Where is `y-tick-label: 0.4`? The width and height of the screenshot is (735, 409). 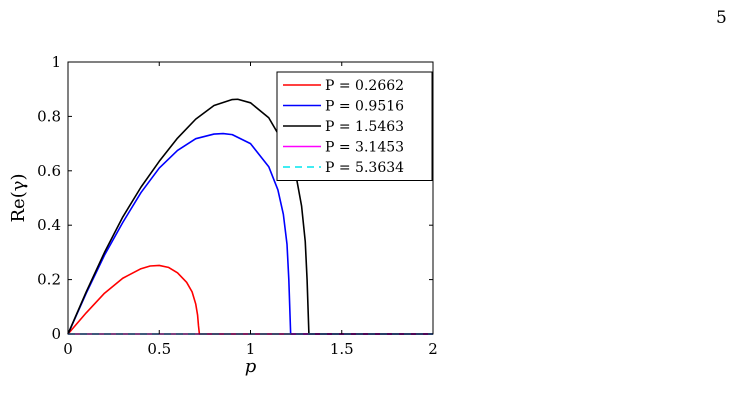
y-tick-label: 0.4 is located at coordinates (49, 225).